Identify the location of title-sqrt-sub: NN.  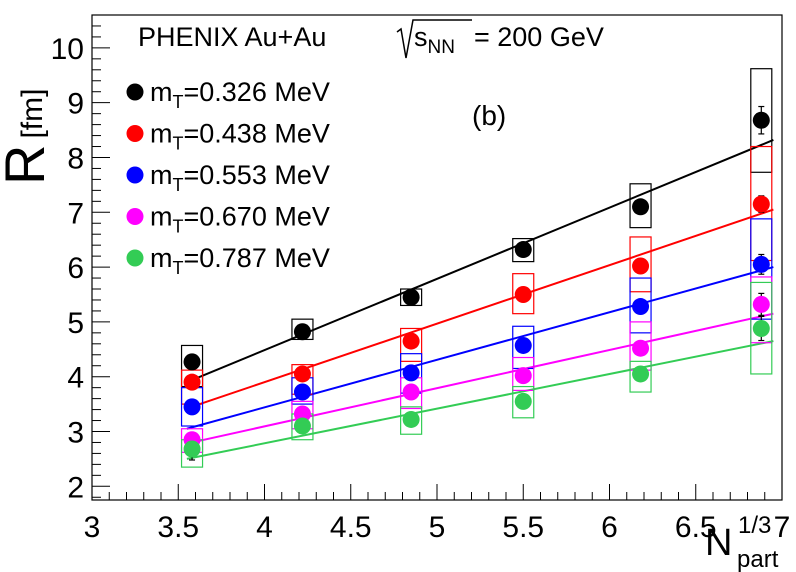
(441, 47).